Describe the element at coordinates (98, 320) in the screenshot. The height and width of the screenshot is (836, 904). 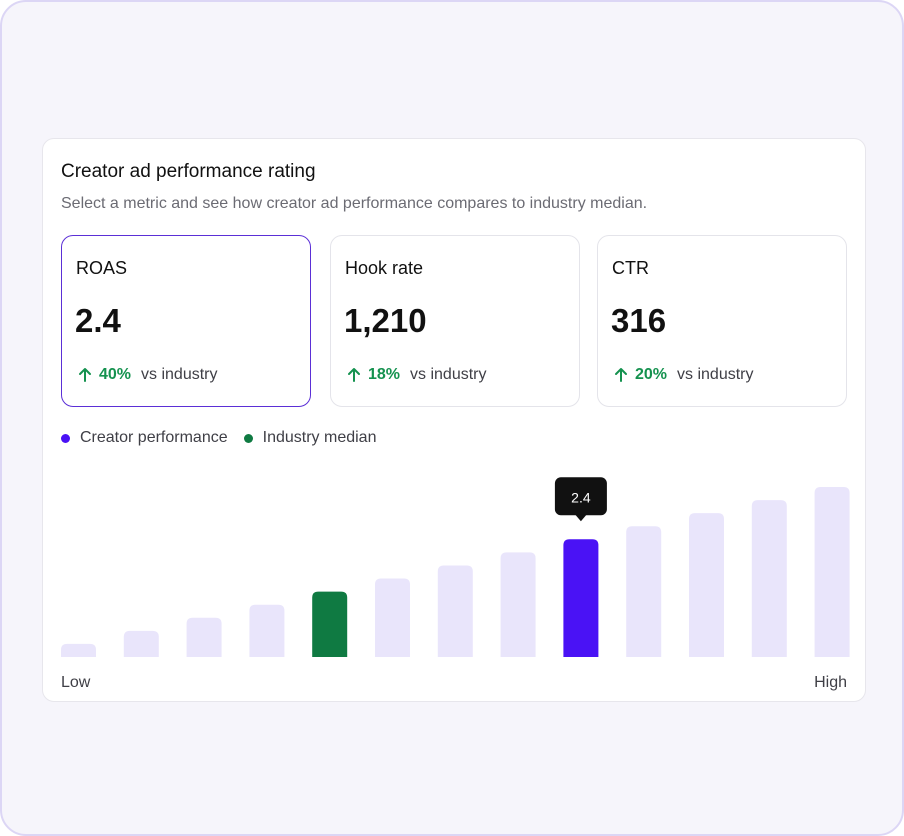
I see `metric-value: 2.4` at that location.